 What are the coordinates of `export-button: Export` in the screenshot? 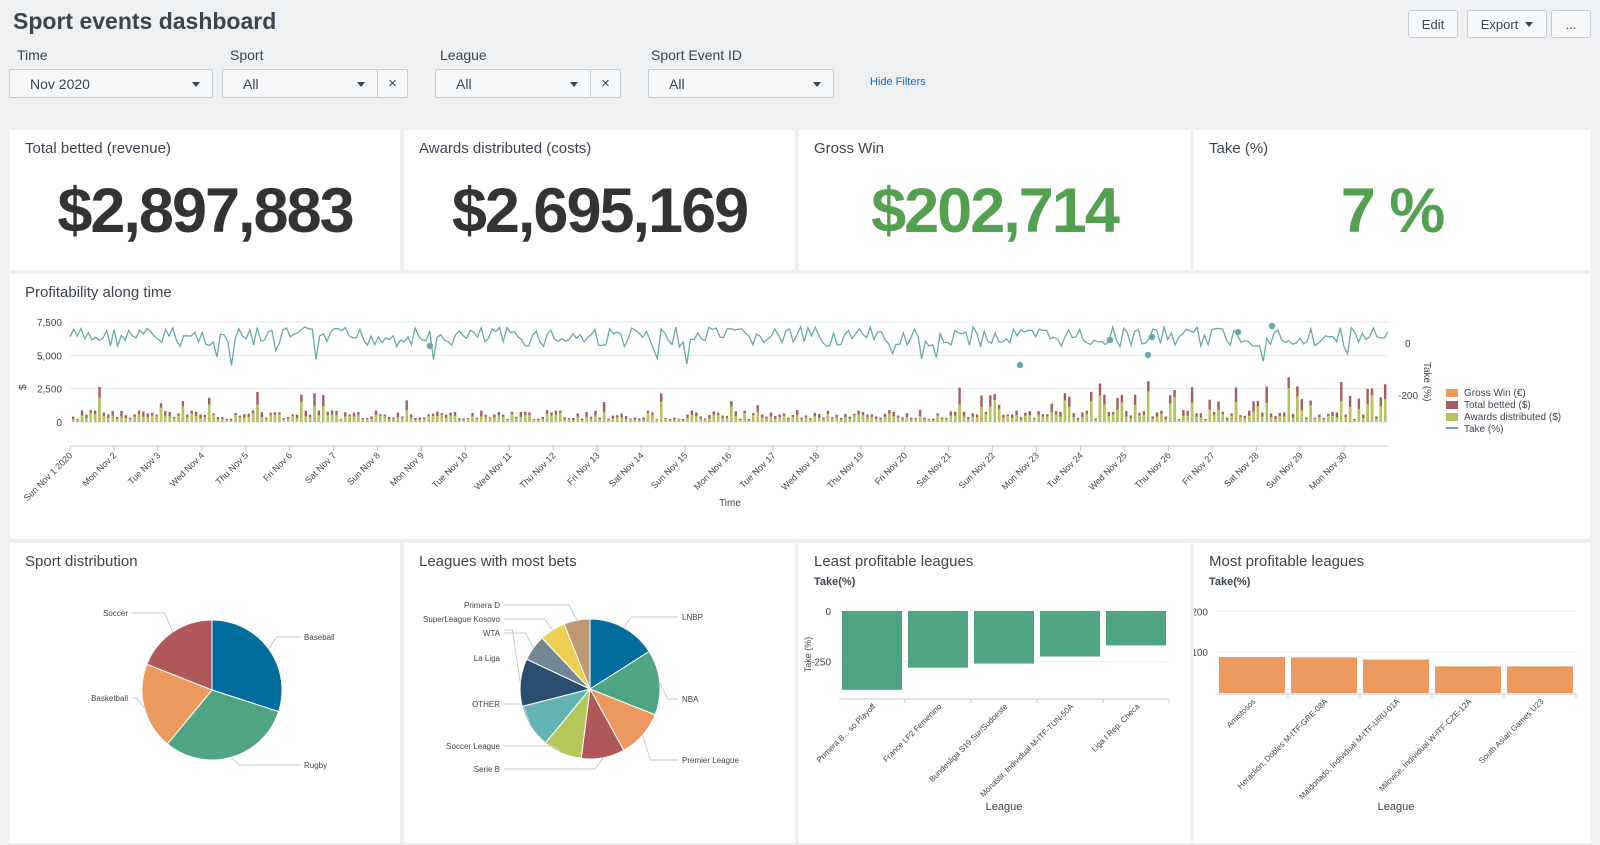 It's located at (1507, 24).